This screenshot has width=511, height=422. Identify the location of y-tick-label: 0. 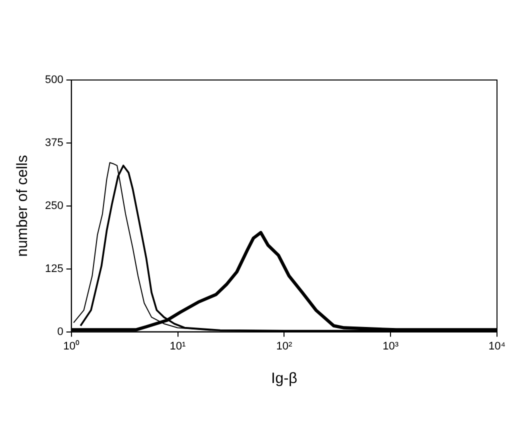
(60, 332).